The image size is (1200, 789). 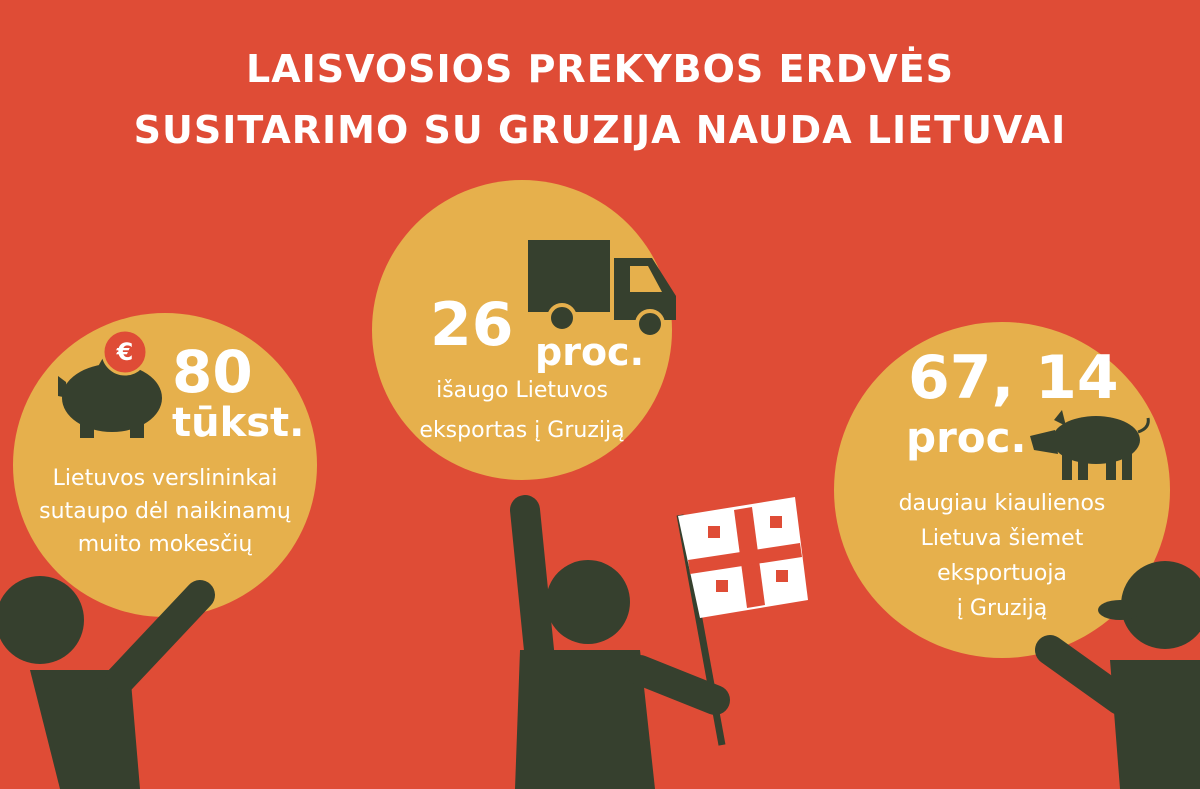 What do you see at coordinates (1002, 573) in the screenshot?
I see `description: eksportuoja` at bounding box center [1002, 573].